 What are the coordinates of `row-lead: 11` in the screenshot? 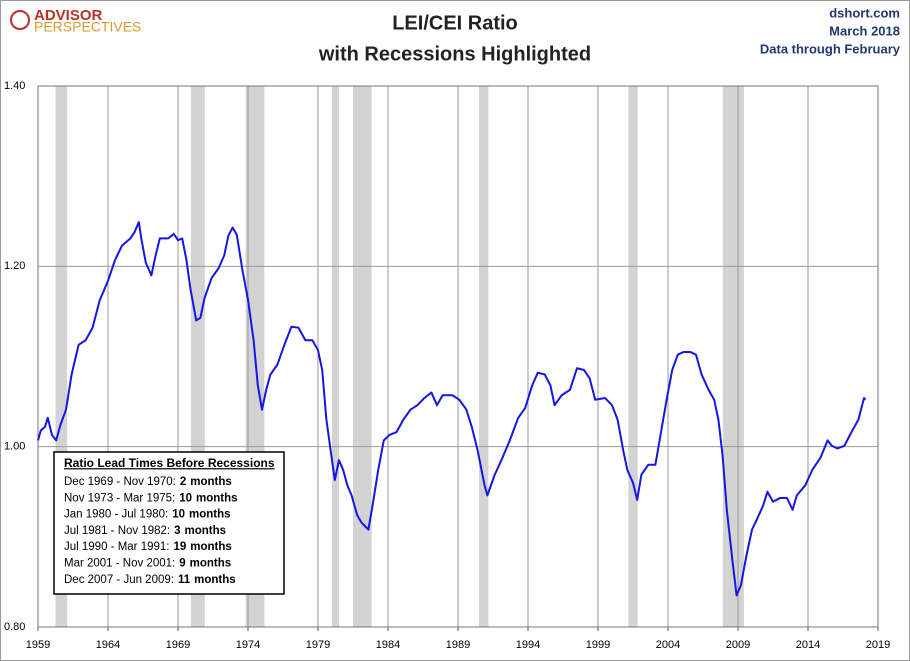 It's located at (184, 580).